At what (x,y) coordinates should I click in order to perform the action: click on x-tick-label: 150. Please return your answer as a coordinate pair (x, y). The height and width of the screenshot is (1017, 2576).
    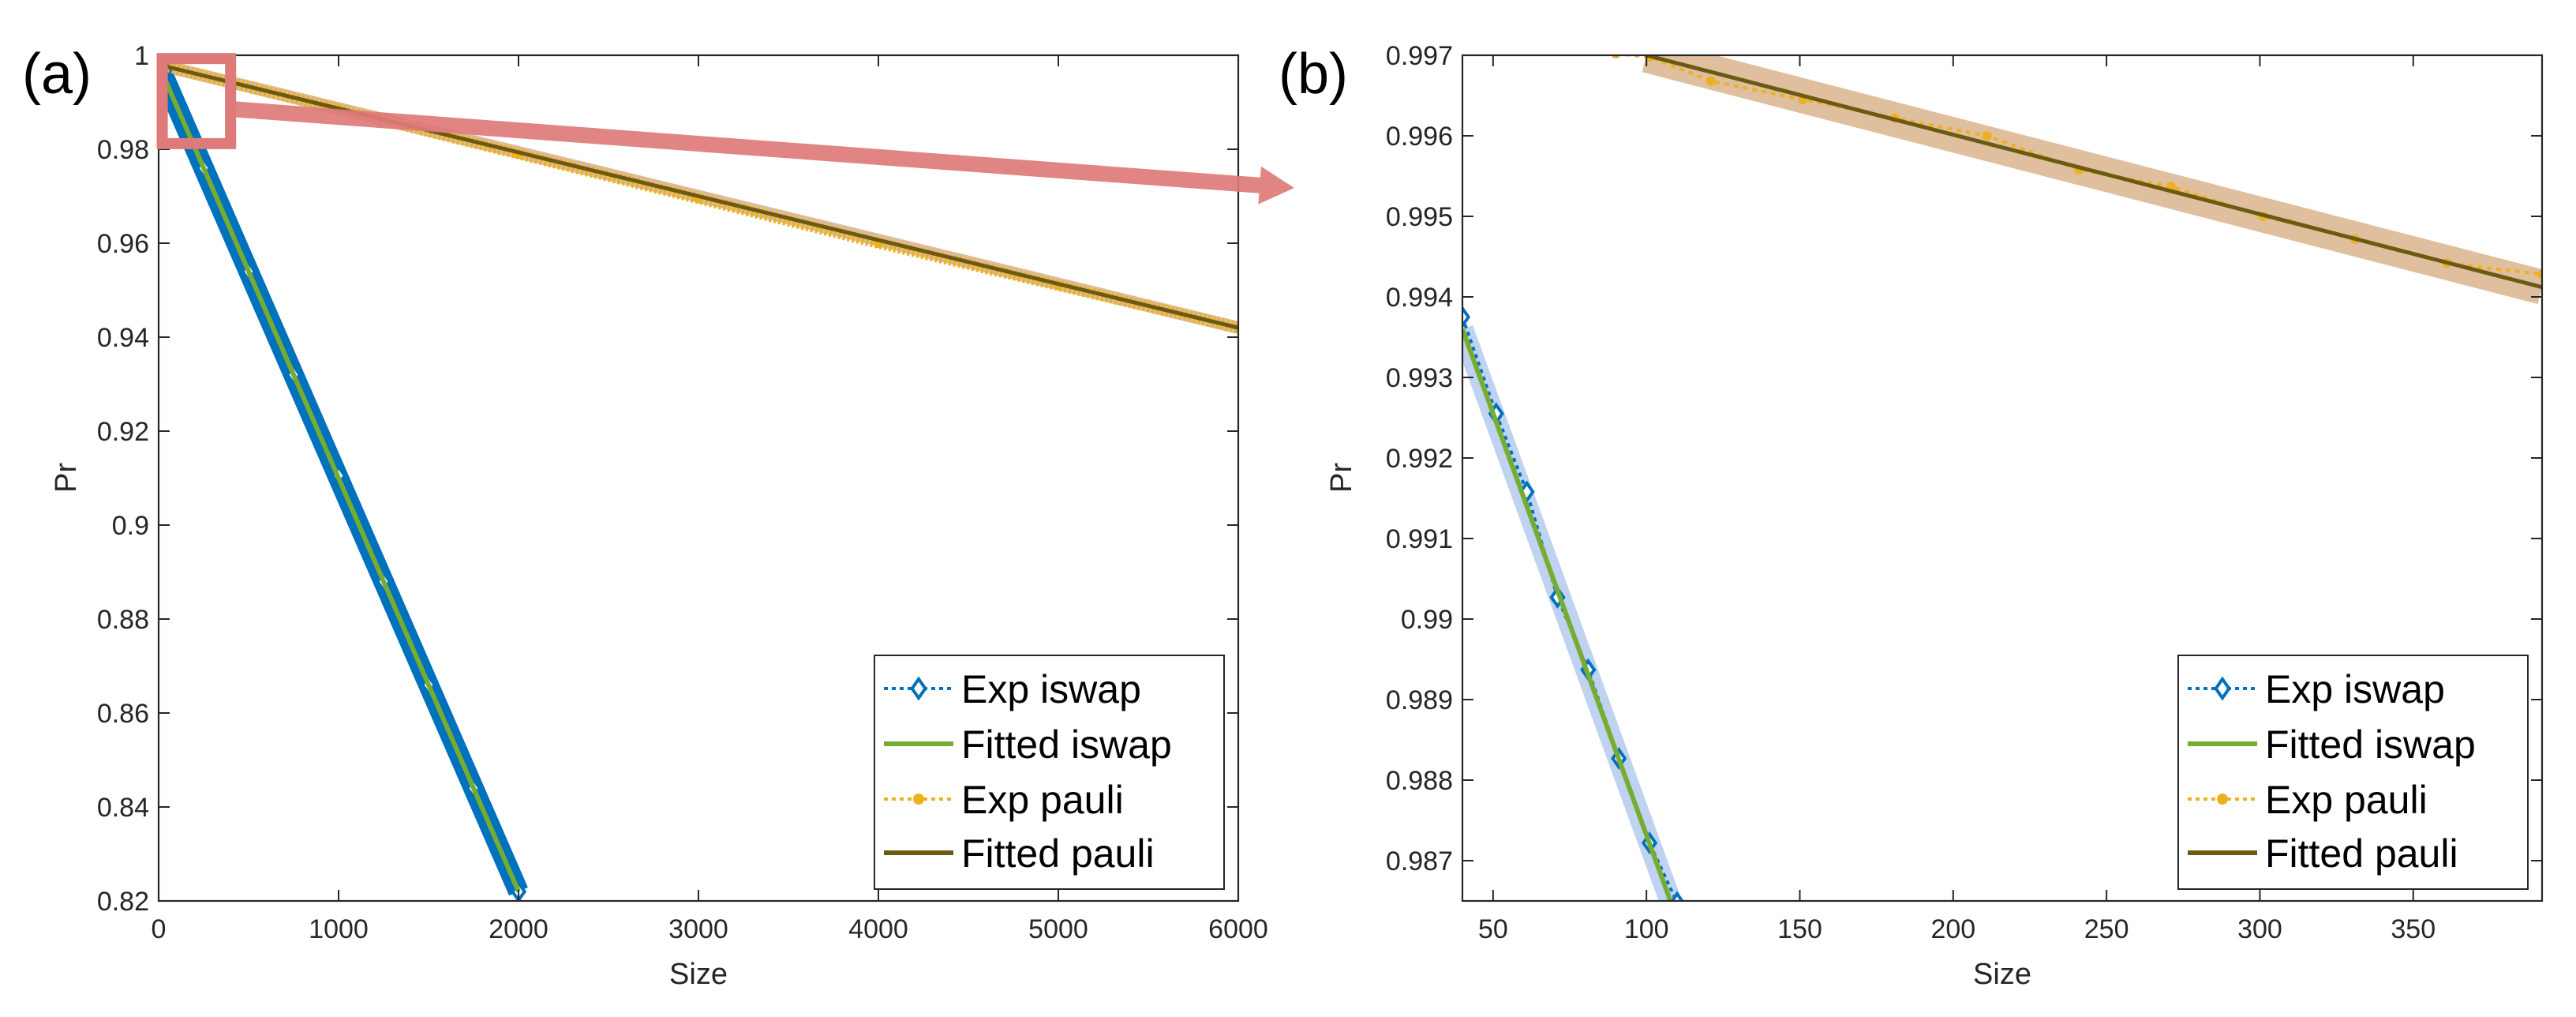
    Looking at the image, I should click on (1799, 929).